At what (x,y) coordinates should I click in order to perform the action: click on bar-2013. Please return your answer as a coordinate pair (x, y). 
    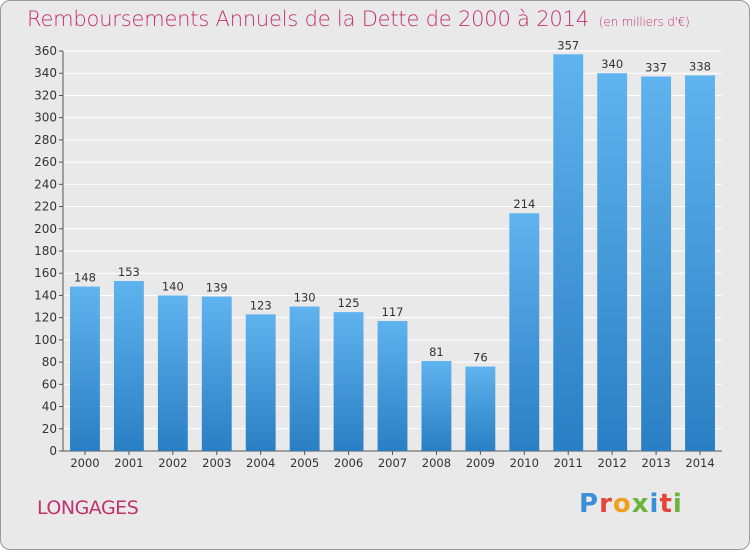
    Looking at the image, I should click on (656, 264).